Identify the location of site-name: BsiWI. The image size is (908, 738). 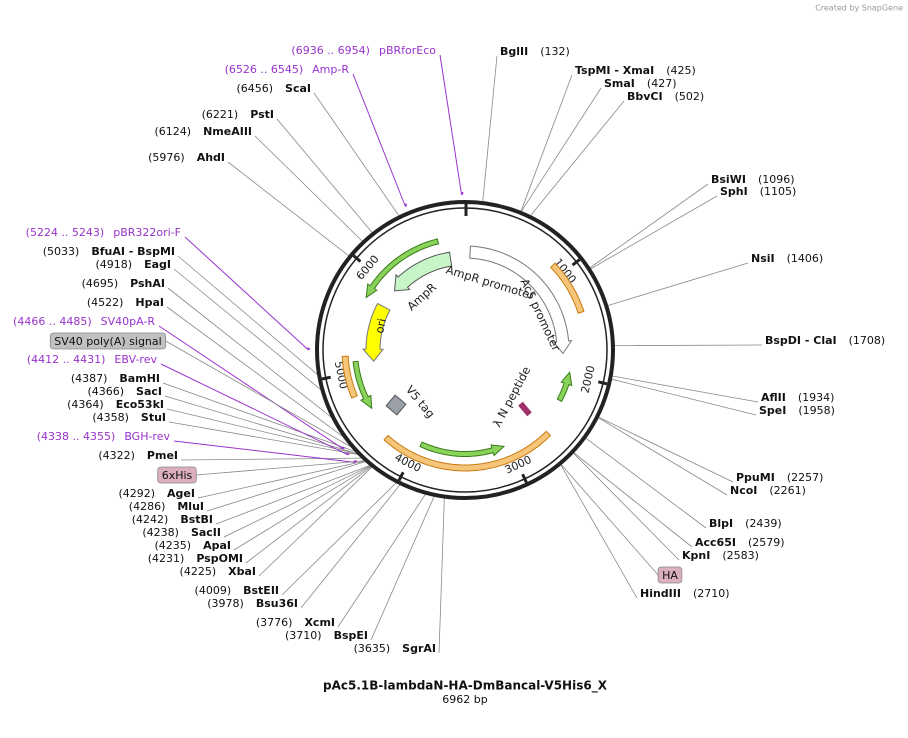
(728, 179).